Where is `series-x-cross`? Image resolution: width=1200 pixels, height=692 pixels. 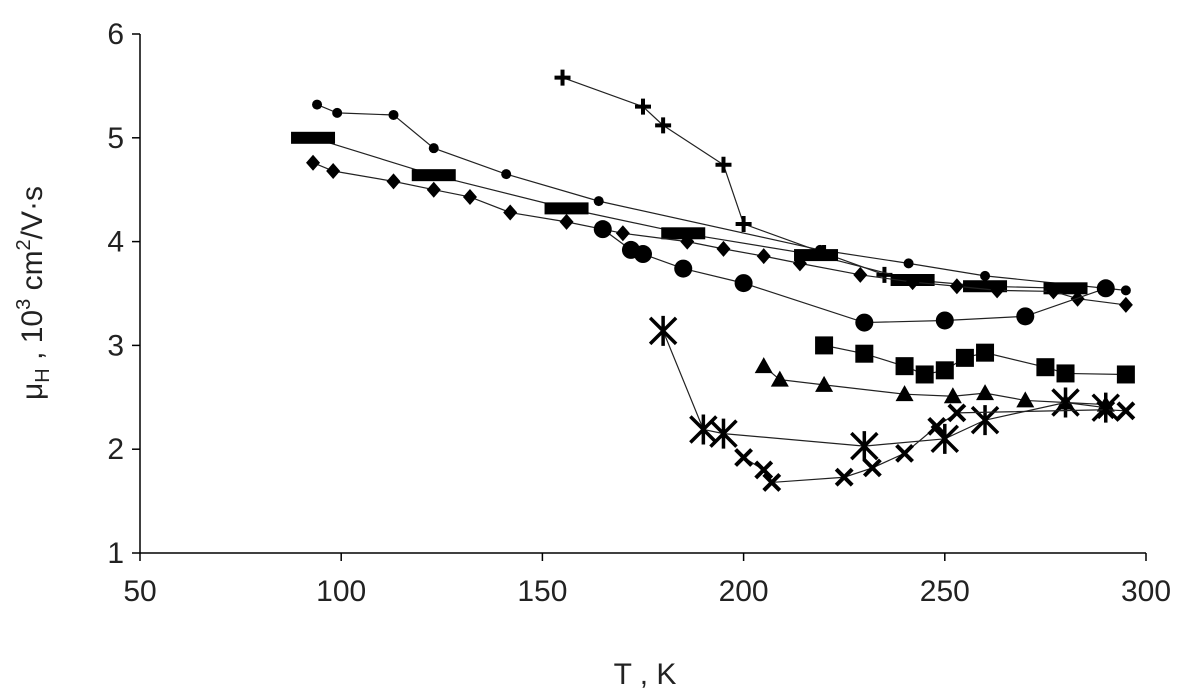
series-x-cross is located at coordinates (935, 446).